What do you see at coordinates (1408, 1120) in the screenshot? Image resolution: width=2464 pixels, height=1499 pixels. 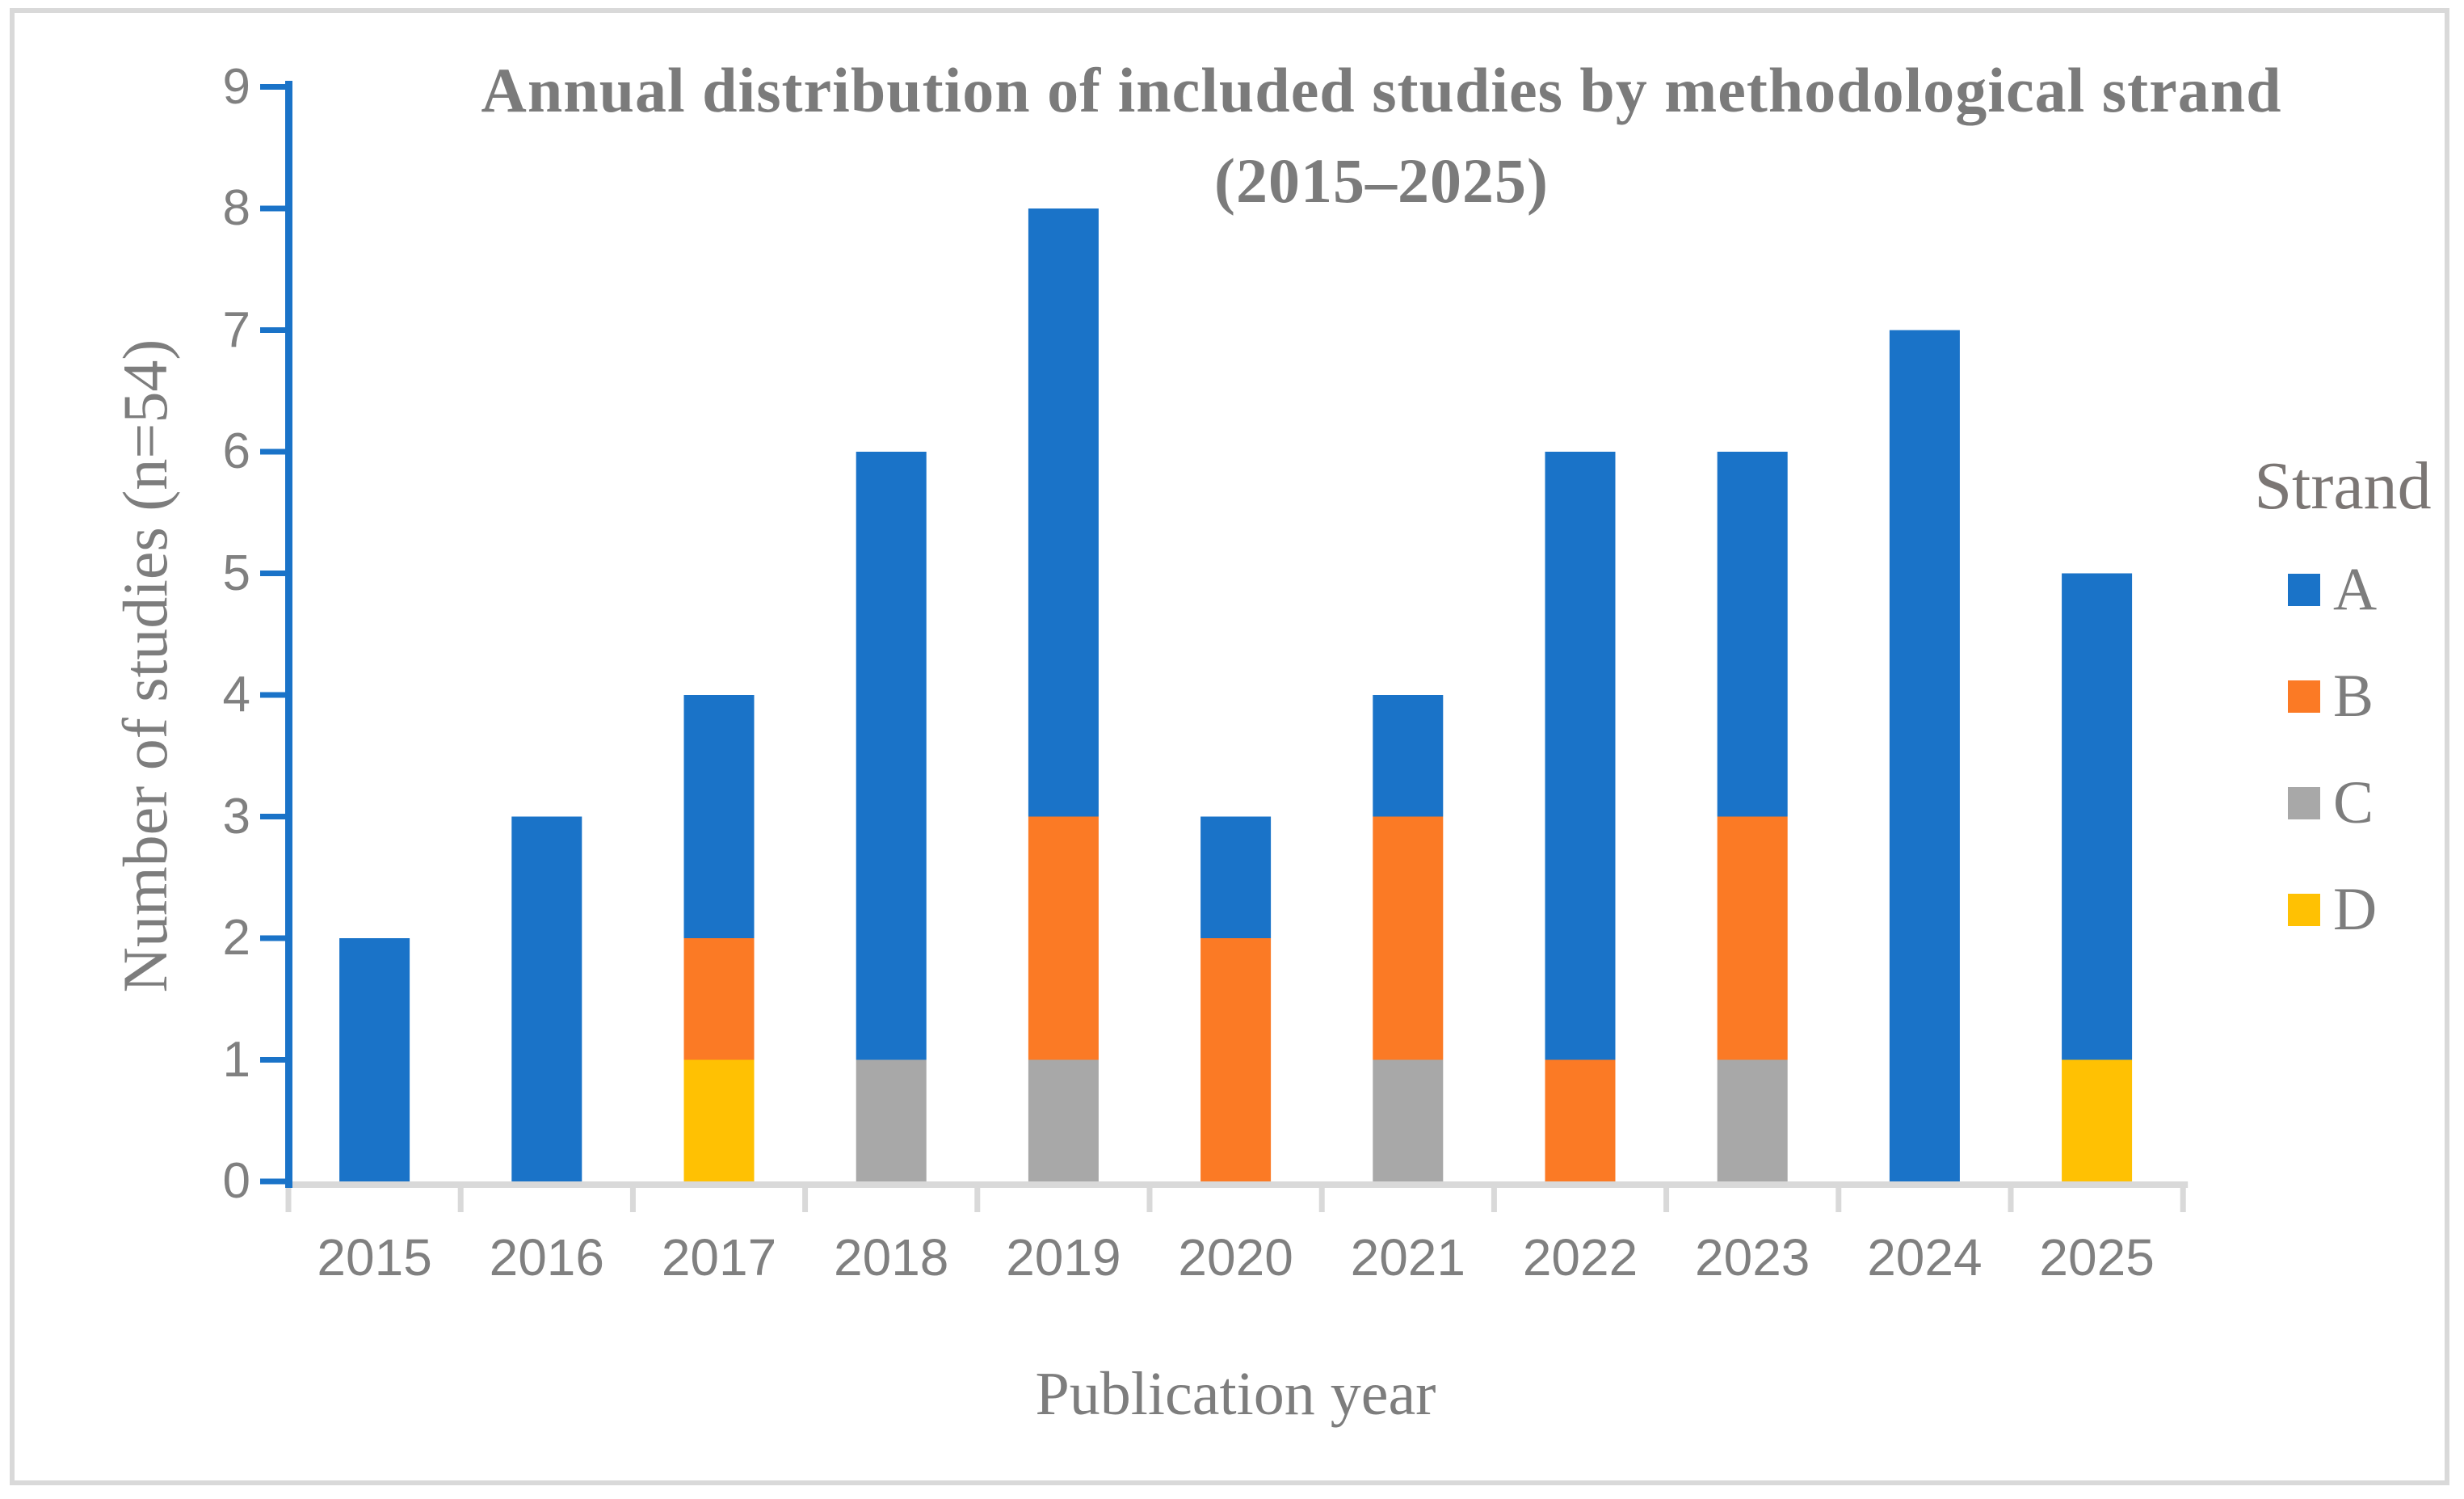 I see `bar-segment-2021-C` at bounding box center [1408, 1120].